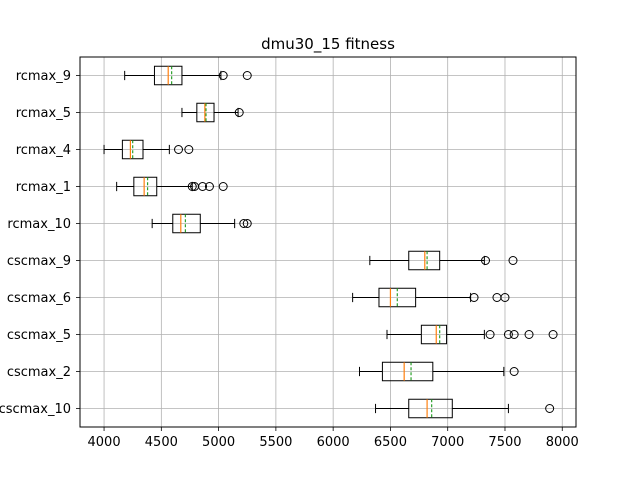  Describe the element at coordinates (43, 113) in the screenshot. I see `y-tick-label: rcmax_5` at that location.